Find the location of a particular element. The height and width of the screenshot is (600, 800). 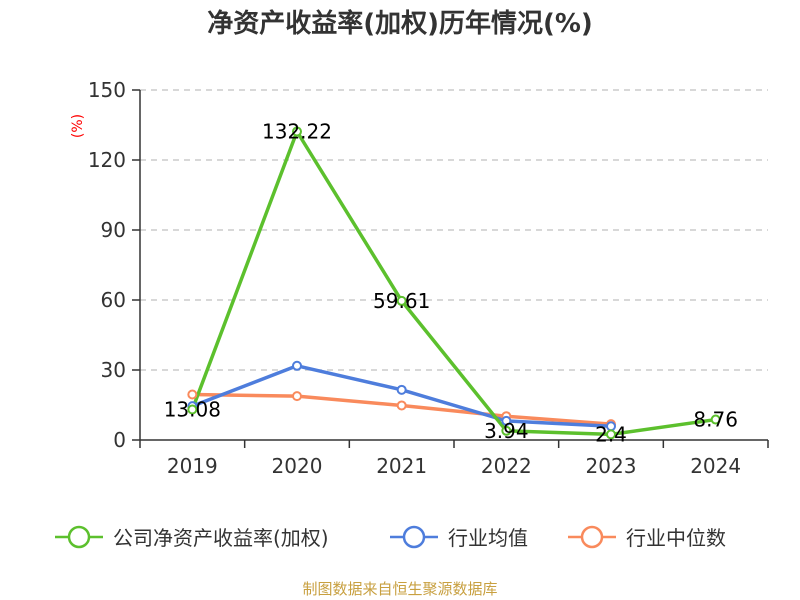

x-tick-label: 2023 is located at coordinates (611, 466).